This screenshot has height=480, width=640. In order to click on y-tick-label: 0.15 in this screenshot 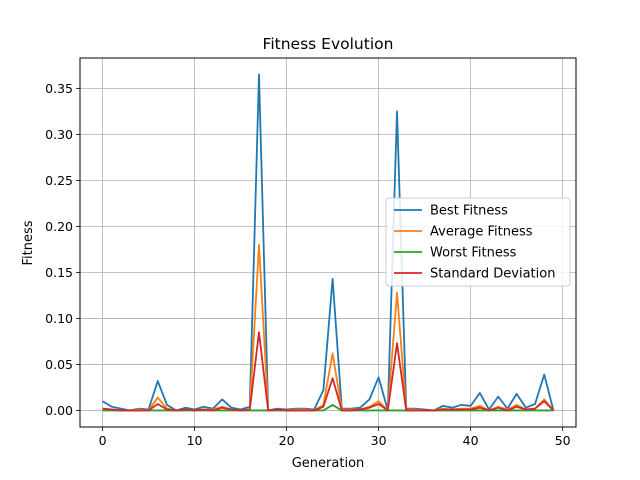, I will do `click(59, 272)`.